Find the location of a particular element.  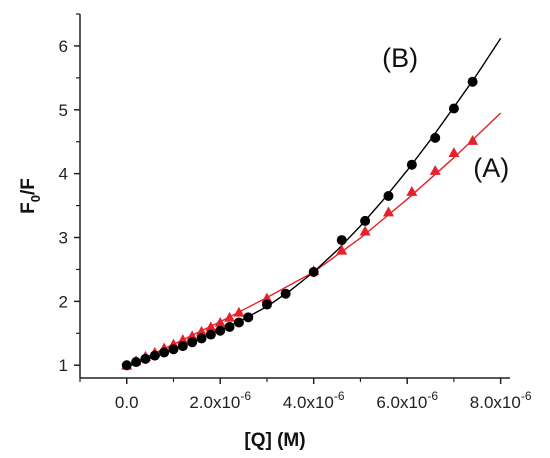

series-label: (A) is located at coordinates (491, 168).